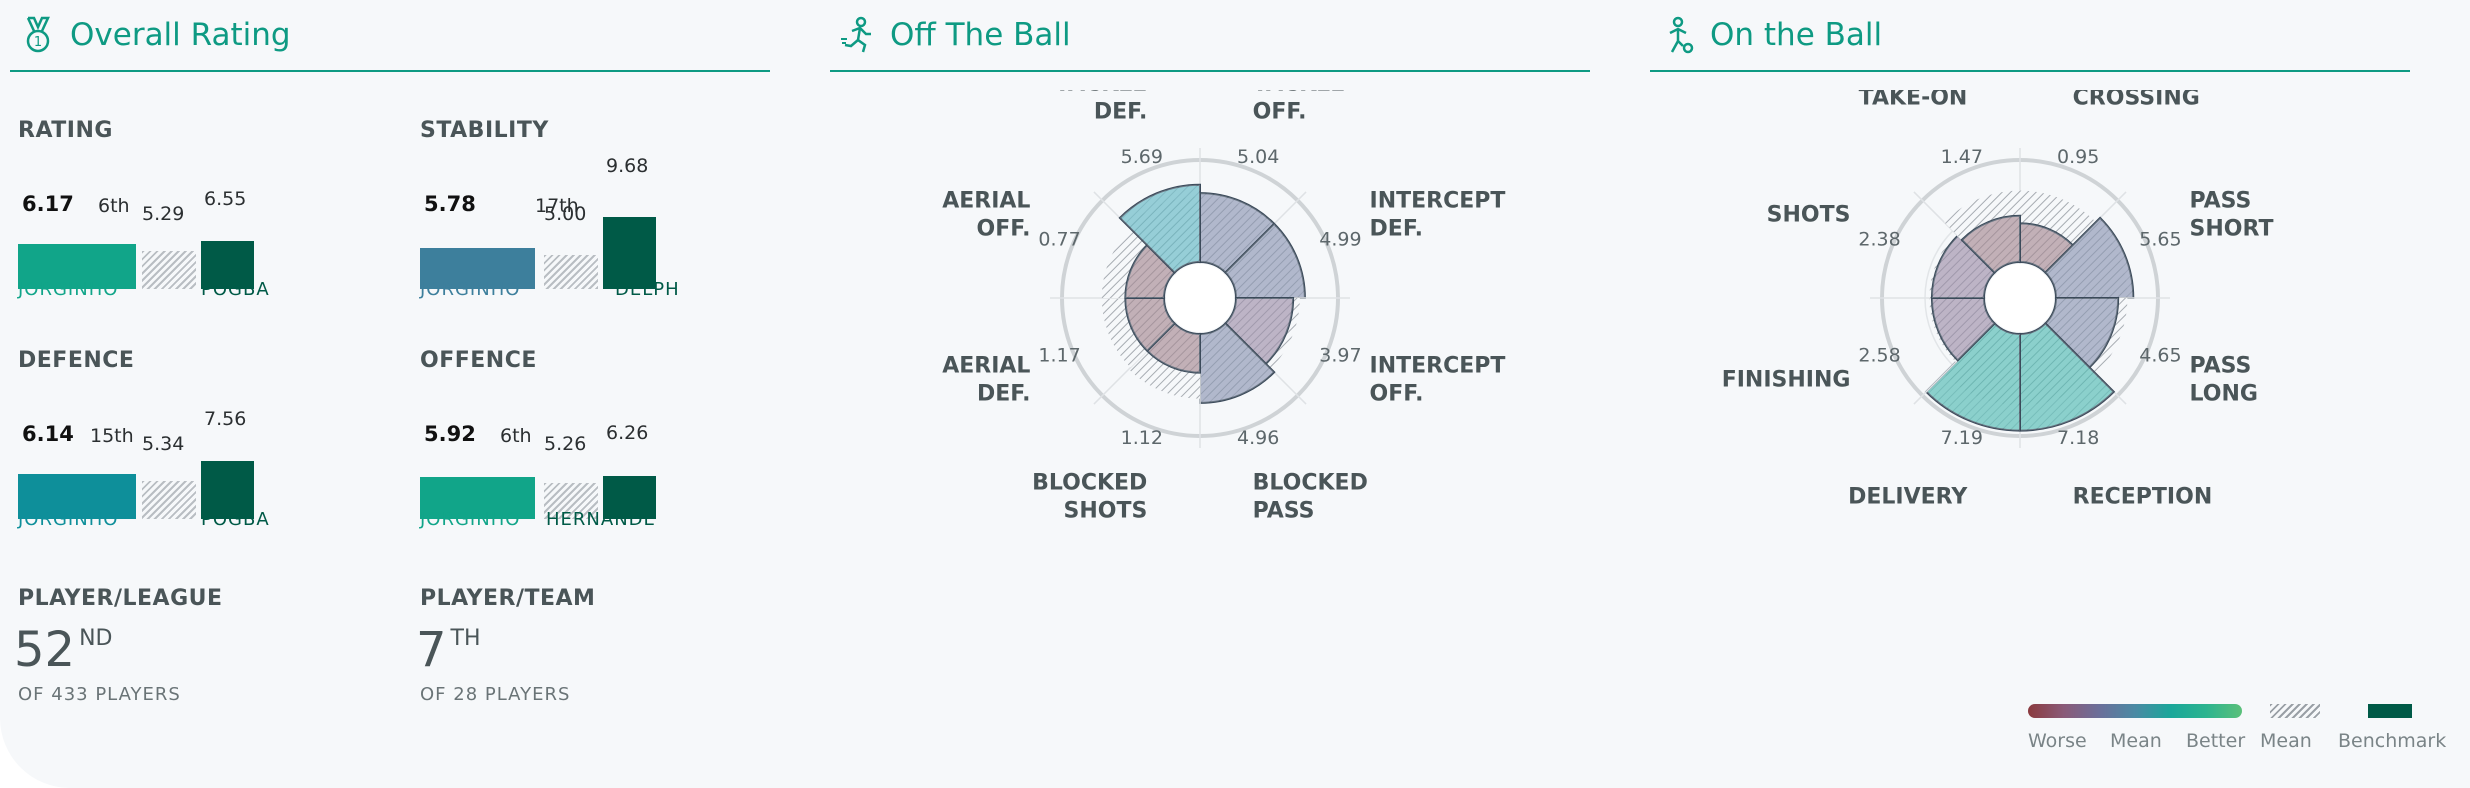 This screenshot has width=2470, height=788. I want to click on rank-subtitle: OF 433 PLAYERS, so click(99, 694).